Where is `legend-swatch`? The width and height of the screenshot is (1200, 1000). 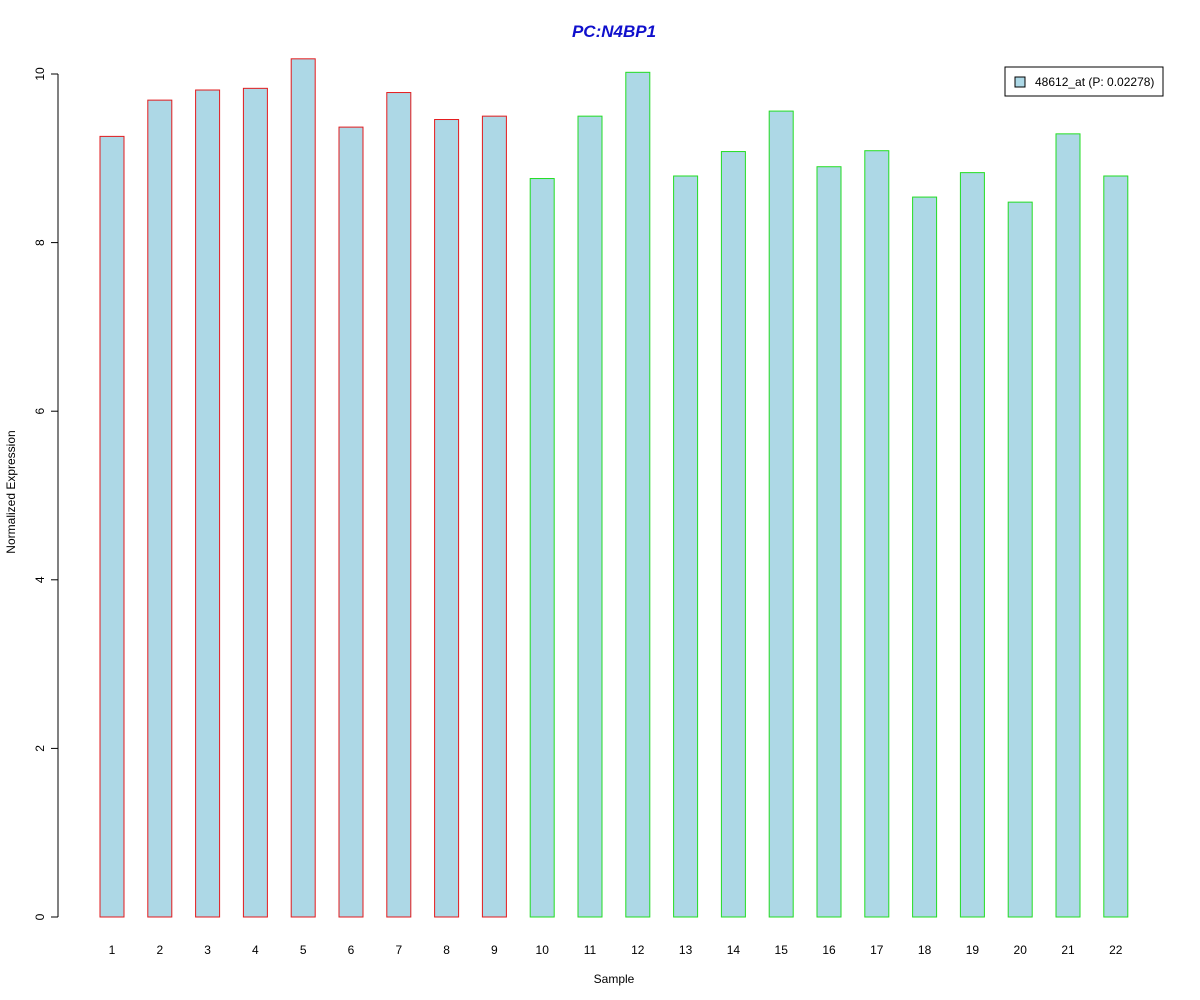
legend-swatch is located at coordinates (1020, 82).